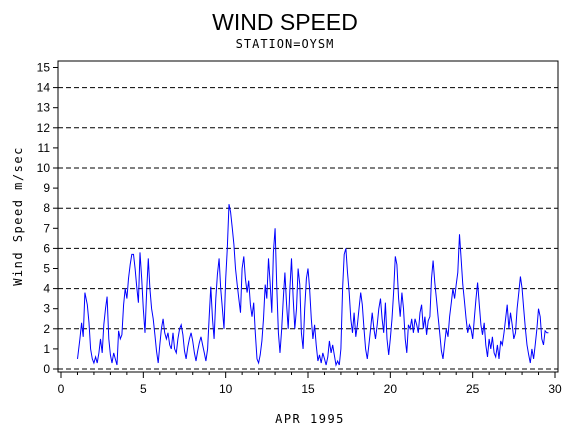 The width and height of the screenshot is (570, 430). What do you see at coordinates (285, 22) in the screenshot?
I see `chart-title: WIND SPEED` at bounding box center [285, 22].